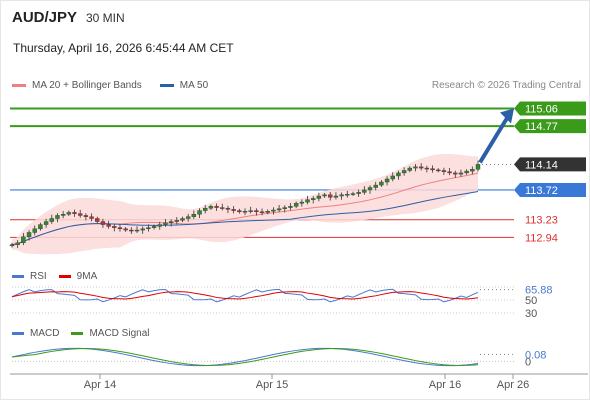 This screenshot has height=400, width=590. I want to click on legend-ma50: MA 50, so click(183, 85).